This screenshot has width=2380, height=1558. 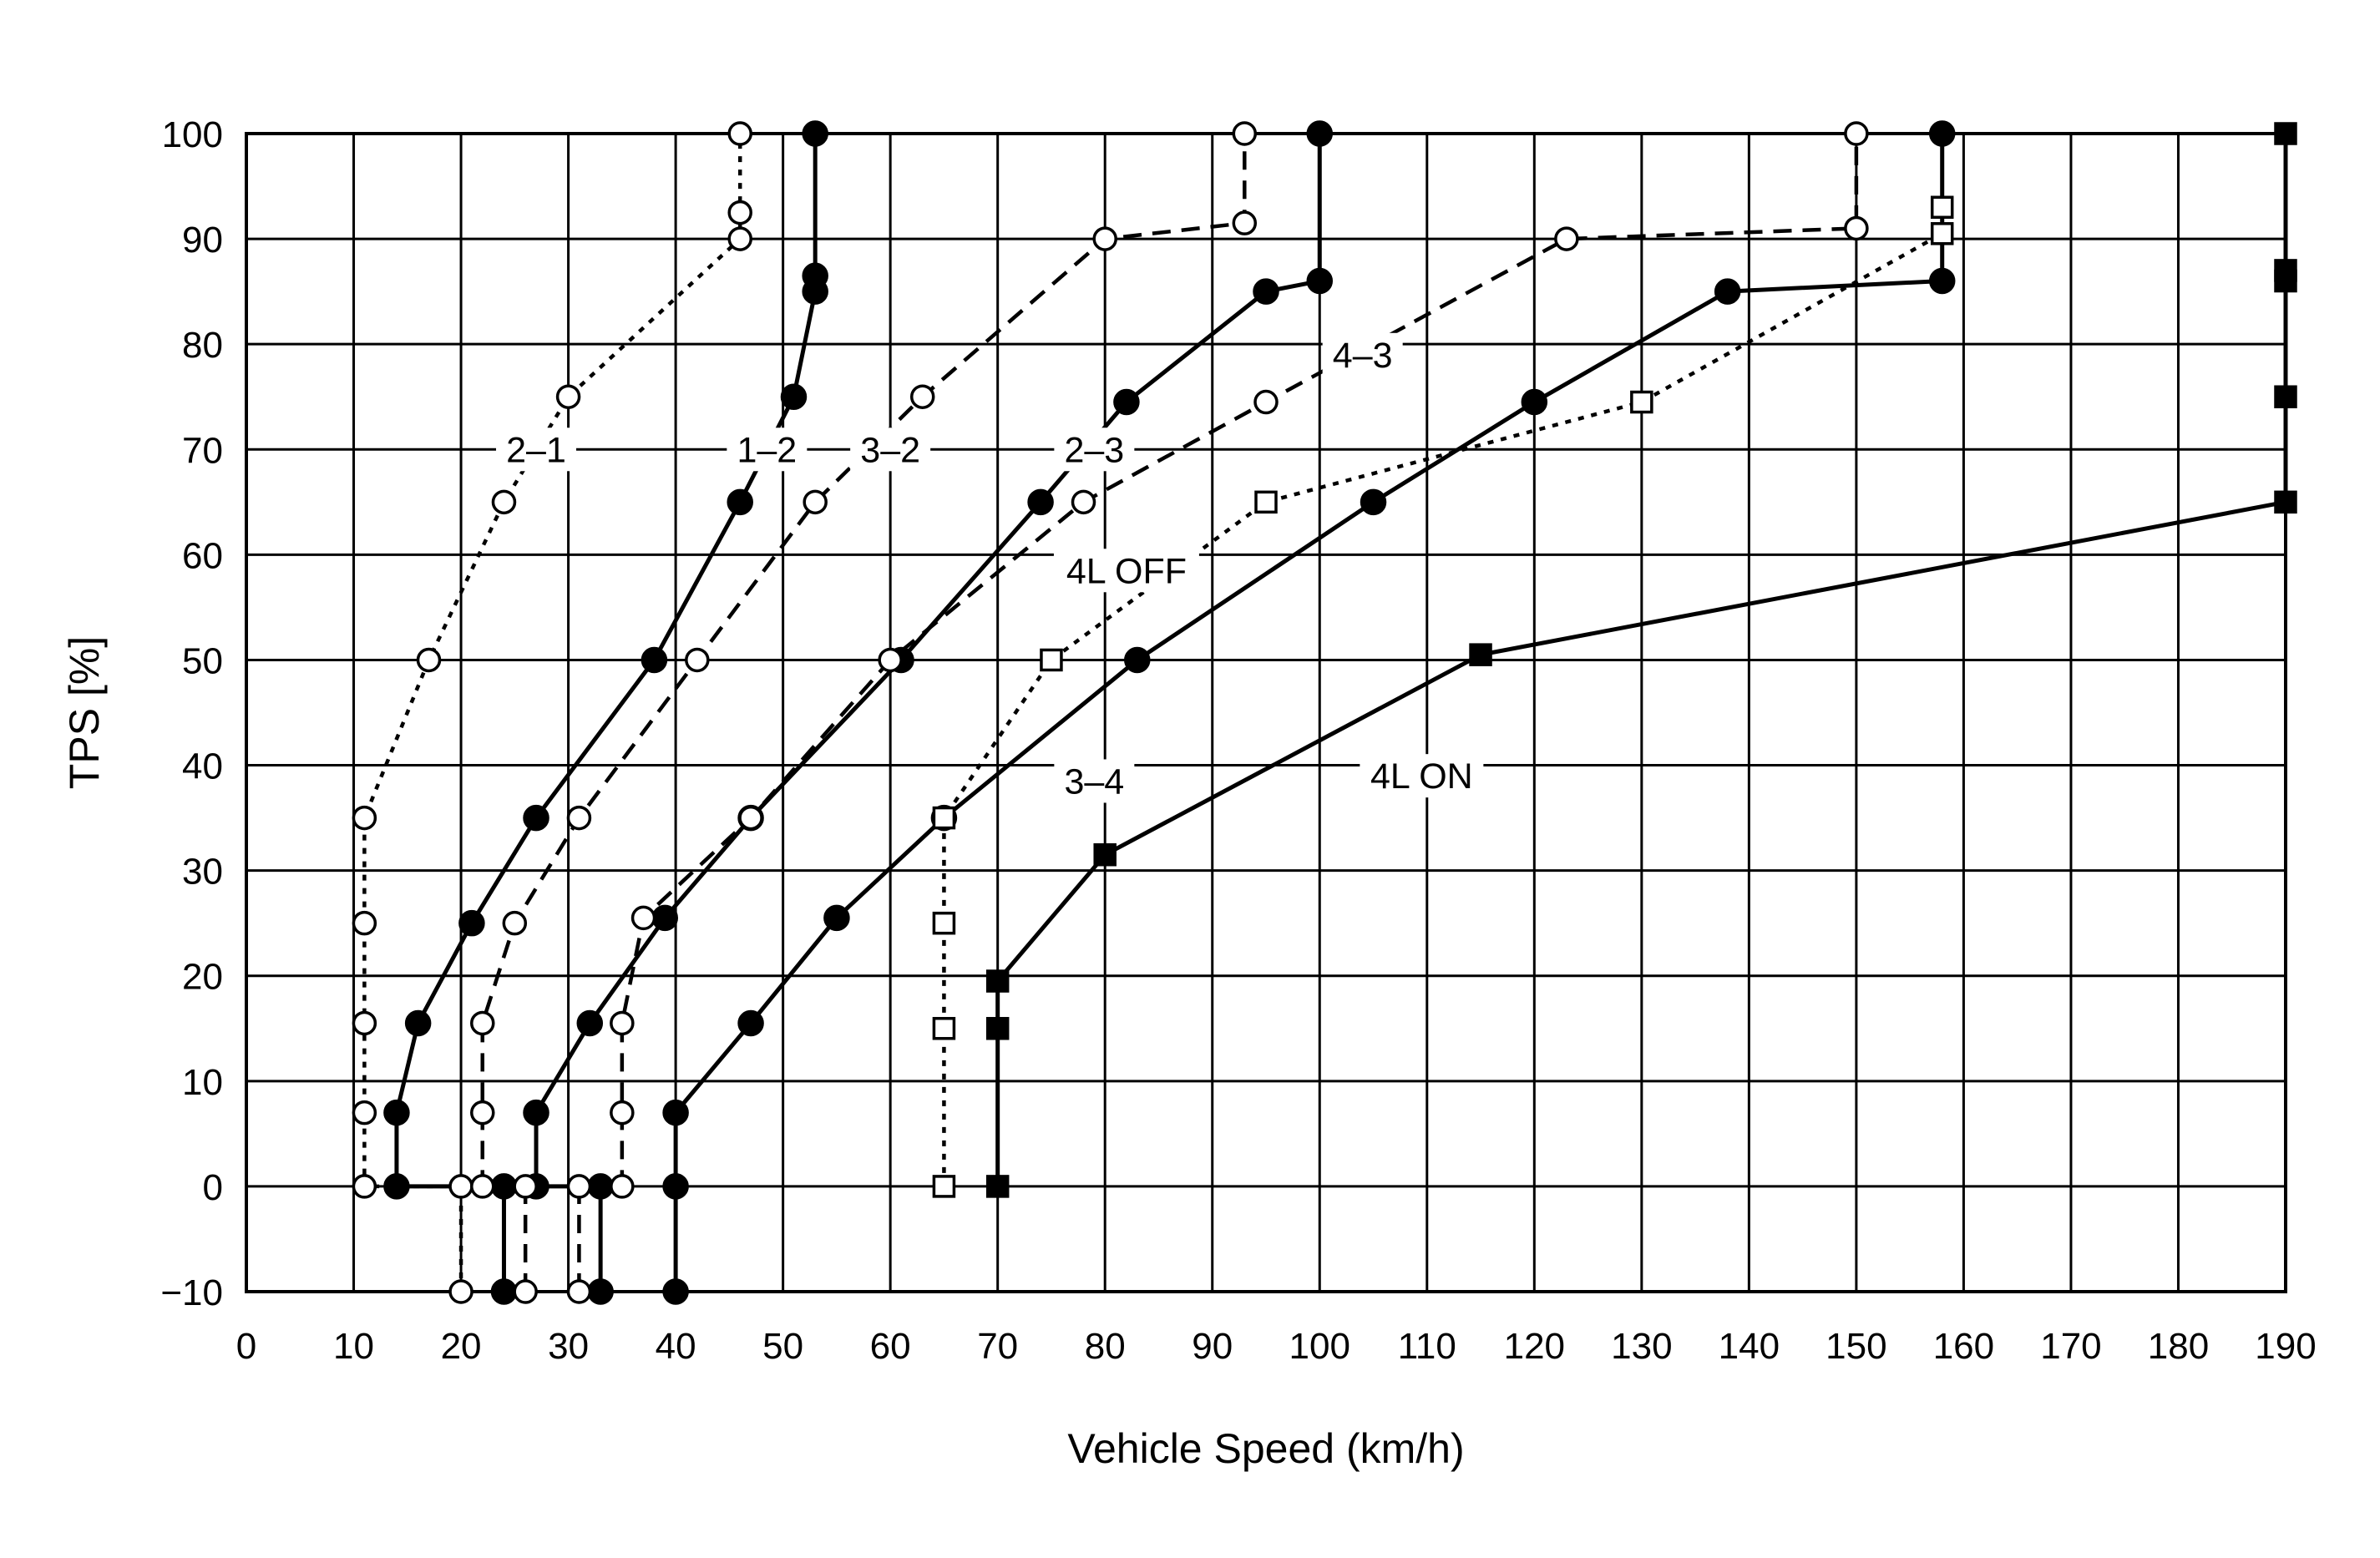 What do you see at coordinates (1212, 1347) in the screenshot?
I see `x-tick-label: 90` at bounding box center [1212, 1347].